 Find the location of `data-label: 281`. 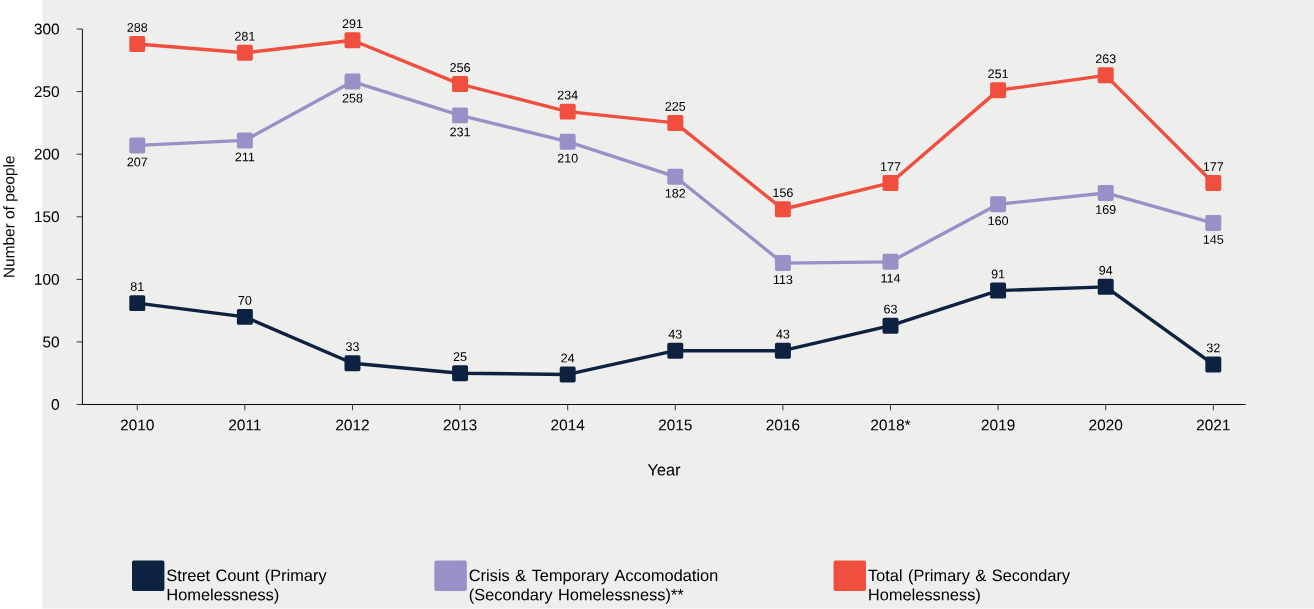

data-label: 281 is located at coordinates (245, 36).